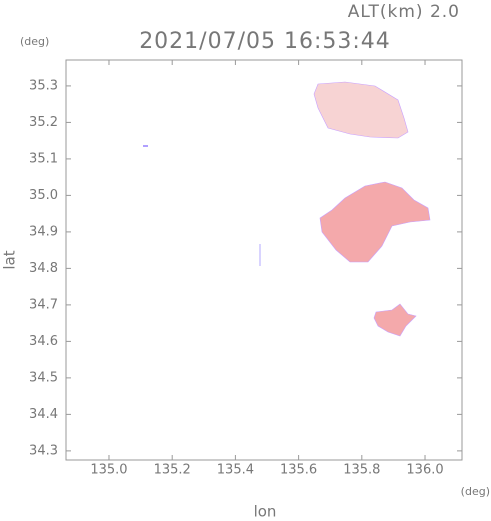 This screenshot has width=491, height=521. I want to click on x-axis-label: lon, so click(265, 512).